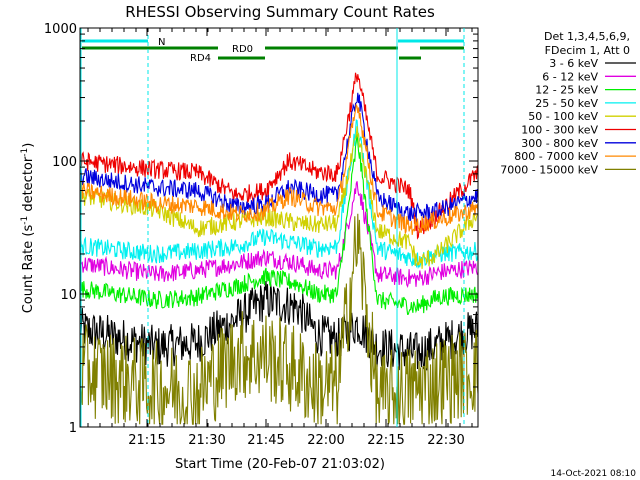 This screenshot has height=480, width=640. I want to click on legend-label-8: 7000 - 15000 keV, so click(549, 169).